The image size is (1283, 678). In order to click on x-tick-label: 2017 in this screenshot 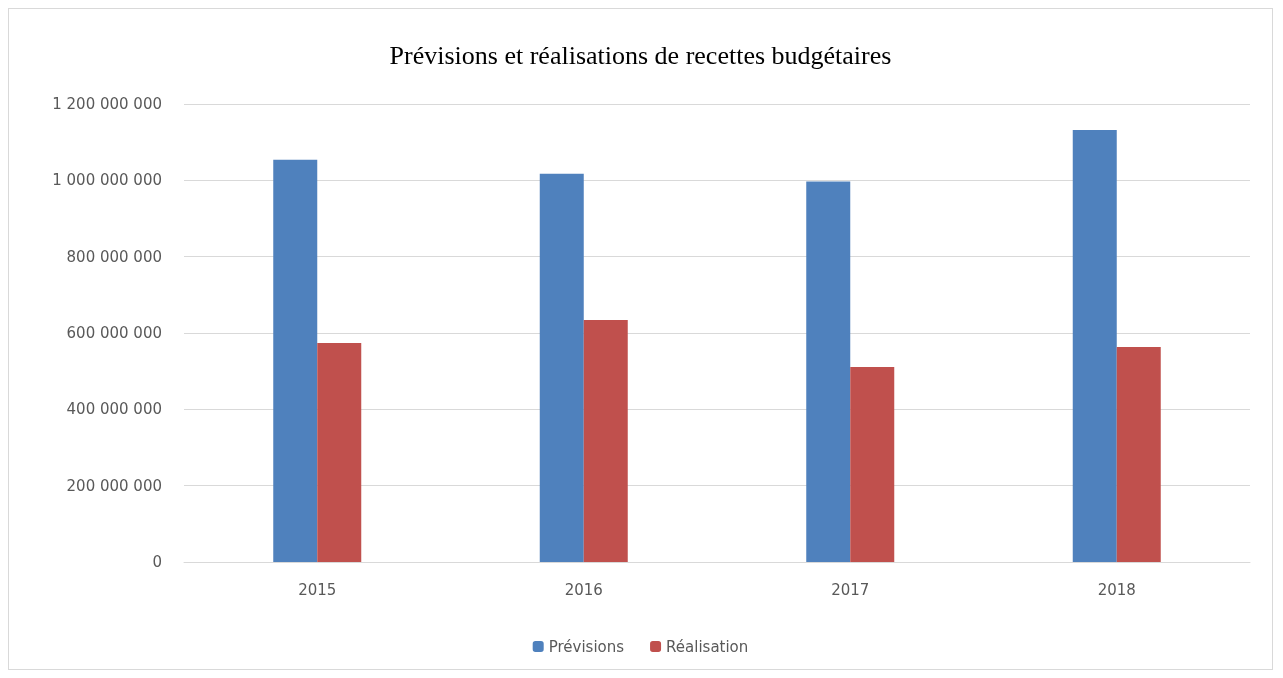, I will do `click(850, 589)`.